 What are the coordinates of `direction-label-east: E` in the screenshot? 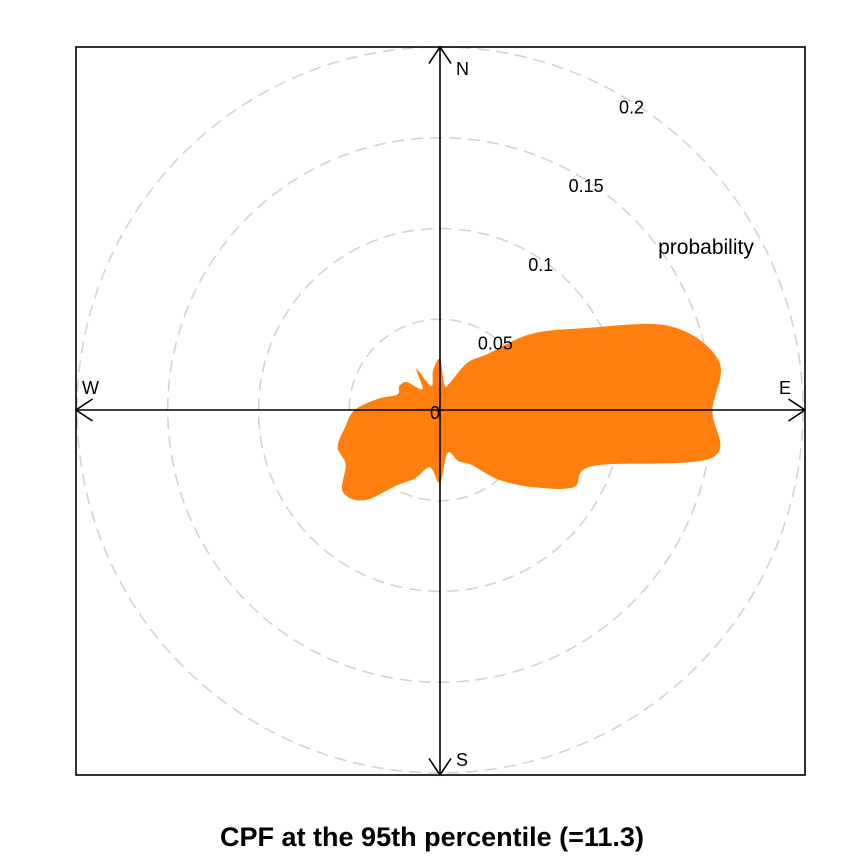 It's located at (785, 388).